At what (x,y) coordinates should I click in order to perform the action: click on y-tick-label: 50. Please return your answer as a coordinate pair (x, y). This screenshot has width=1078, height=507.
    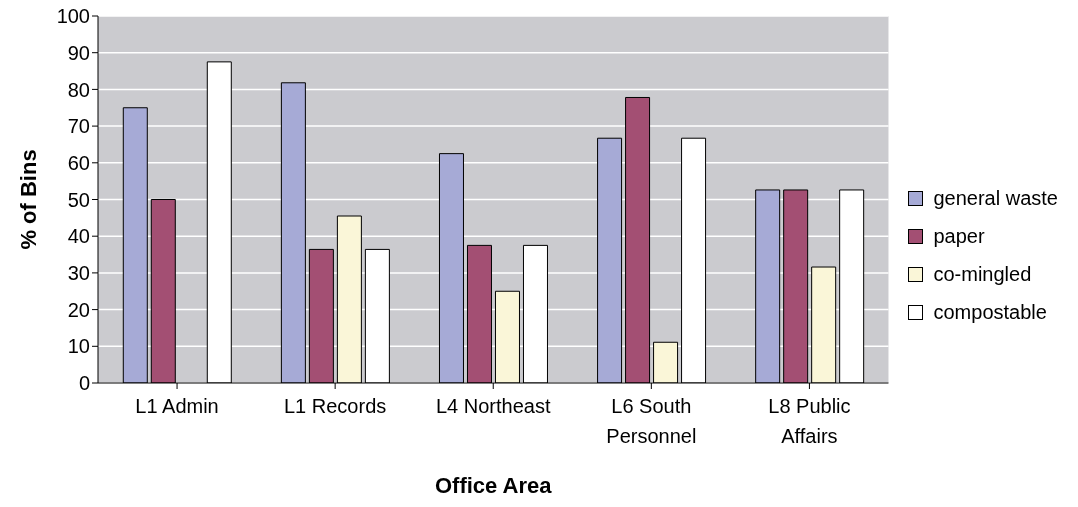
    Looking at the image, I should click on (78, 199).